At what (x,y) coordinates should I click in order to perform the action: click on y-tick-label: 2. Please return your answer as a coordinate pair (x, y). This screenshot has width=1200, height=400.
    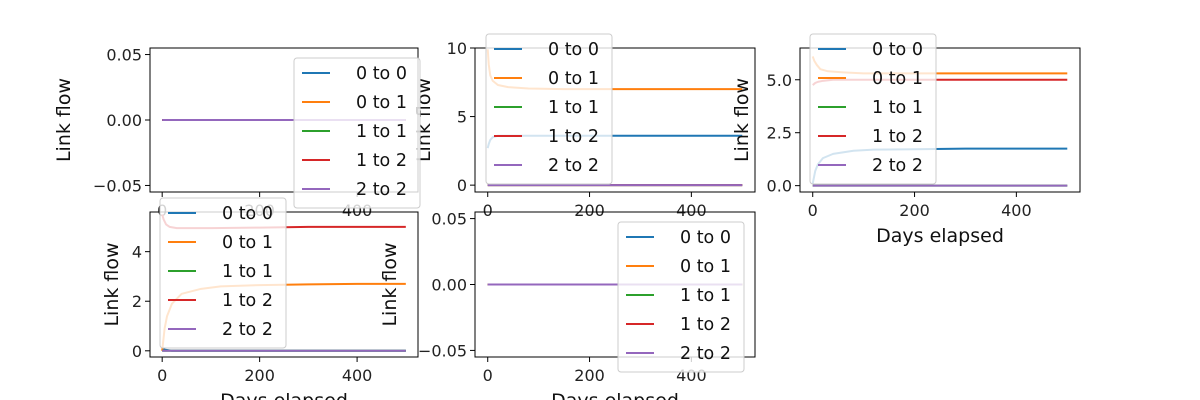
    Looking at the image, I should click on (137, 301).